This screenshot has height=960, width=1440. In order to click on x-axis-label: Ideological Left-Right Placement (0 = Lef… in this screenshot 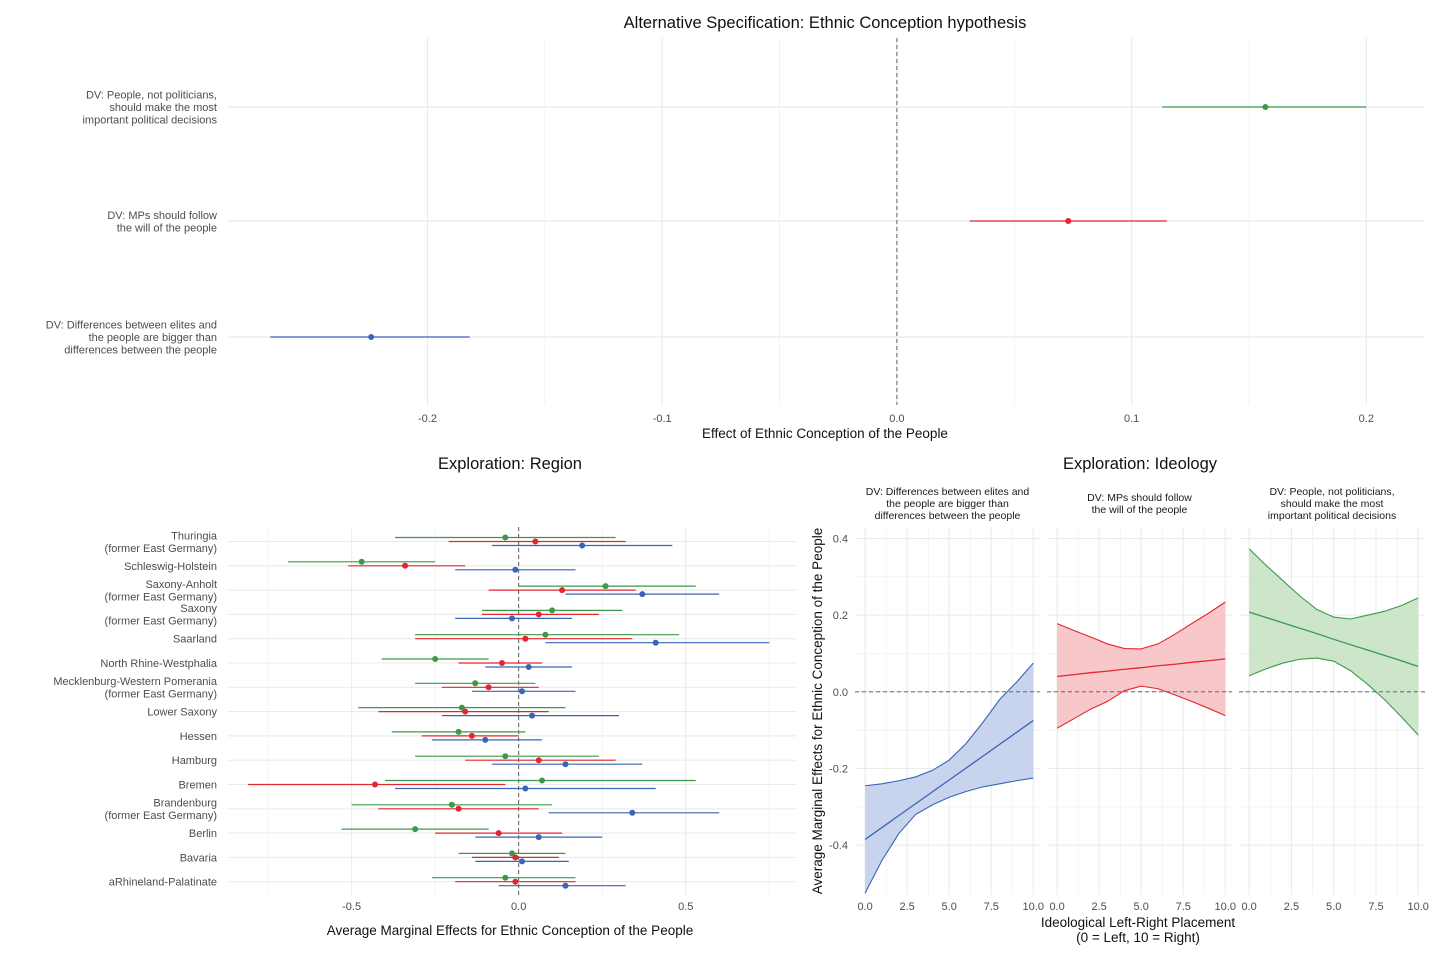, I will do `click(1138, 930)`.